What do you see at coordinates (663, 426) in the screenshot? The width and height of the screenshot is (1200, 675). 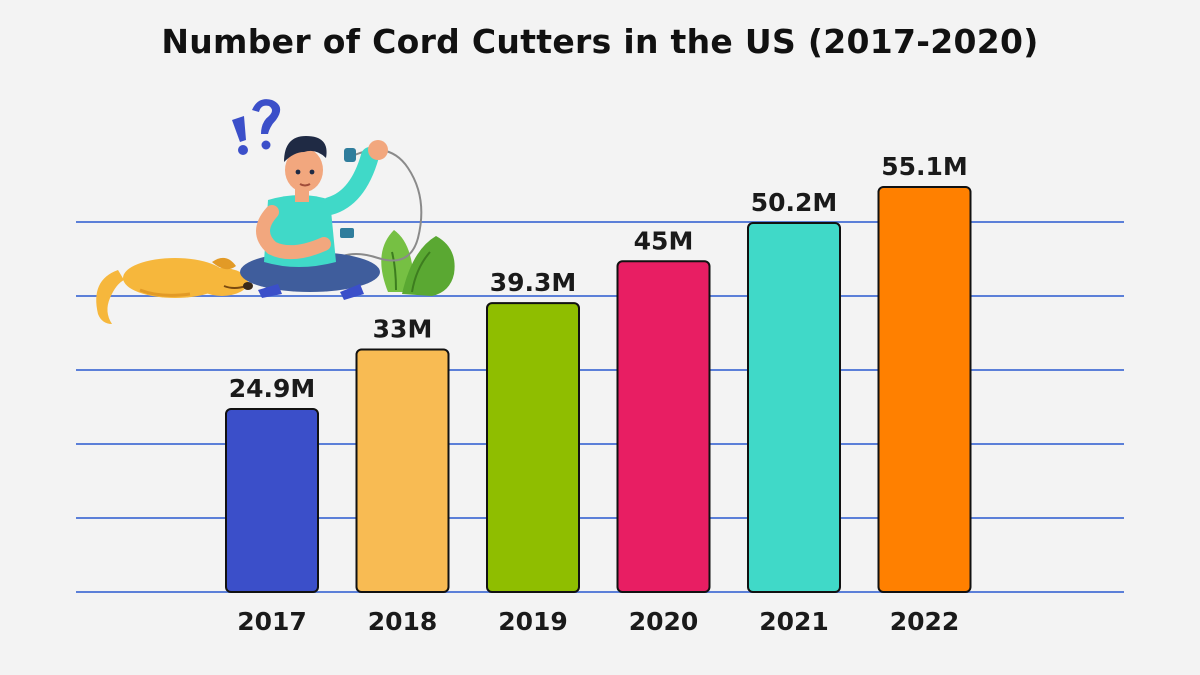 I see `bar-2020` at bounding box center [663, 426].